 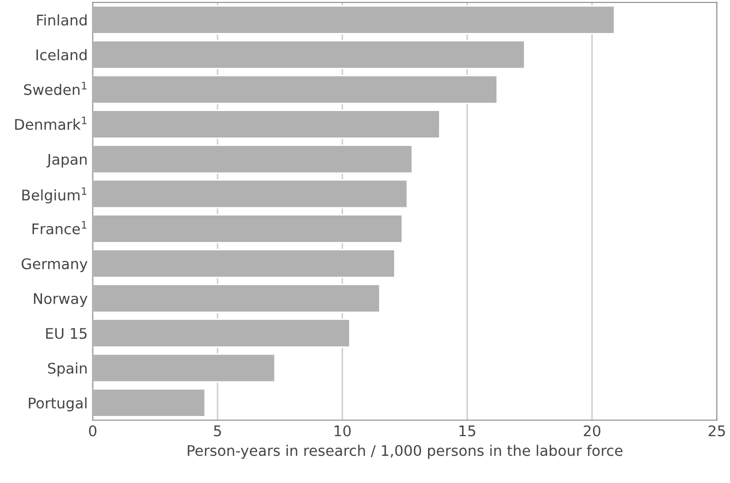 What do you see at coordinates (716, 430) in the screenshot?
I see `x-tick-label: 25` at bounding box center [716, 430].